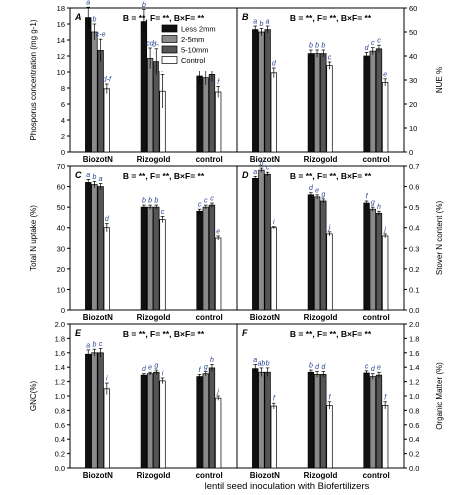 The height and width of the screenshot is (495, 474). I want to click on y-tick-label: 2, so click(63, 136).